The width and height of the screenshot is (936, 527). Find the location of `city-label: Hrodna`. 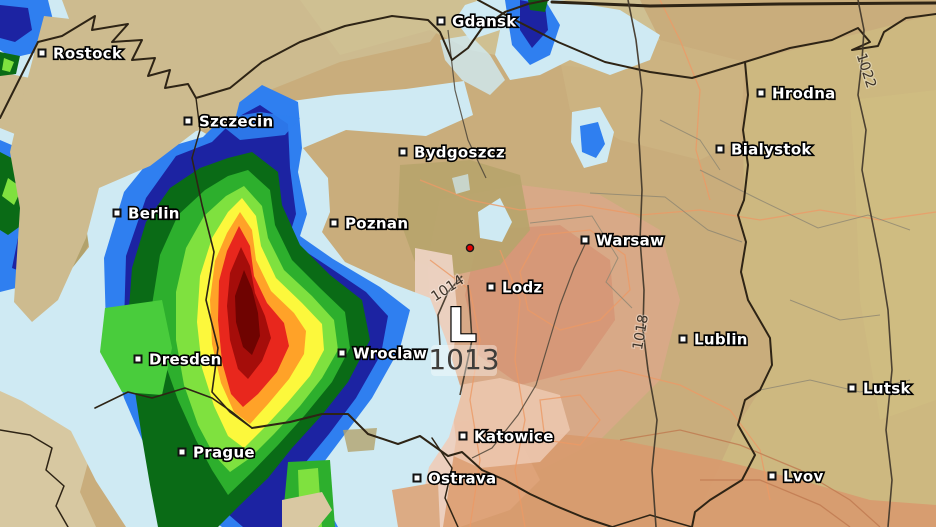

city-label: Hrodna is located at coordinates (804, 94).